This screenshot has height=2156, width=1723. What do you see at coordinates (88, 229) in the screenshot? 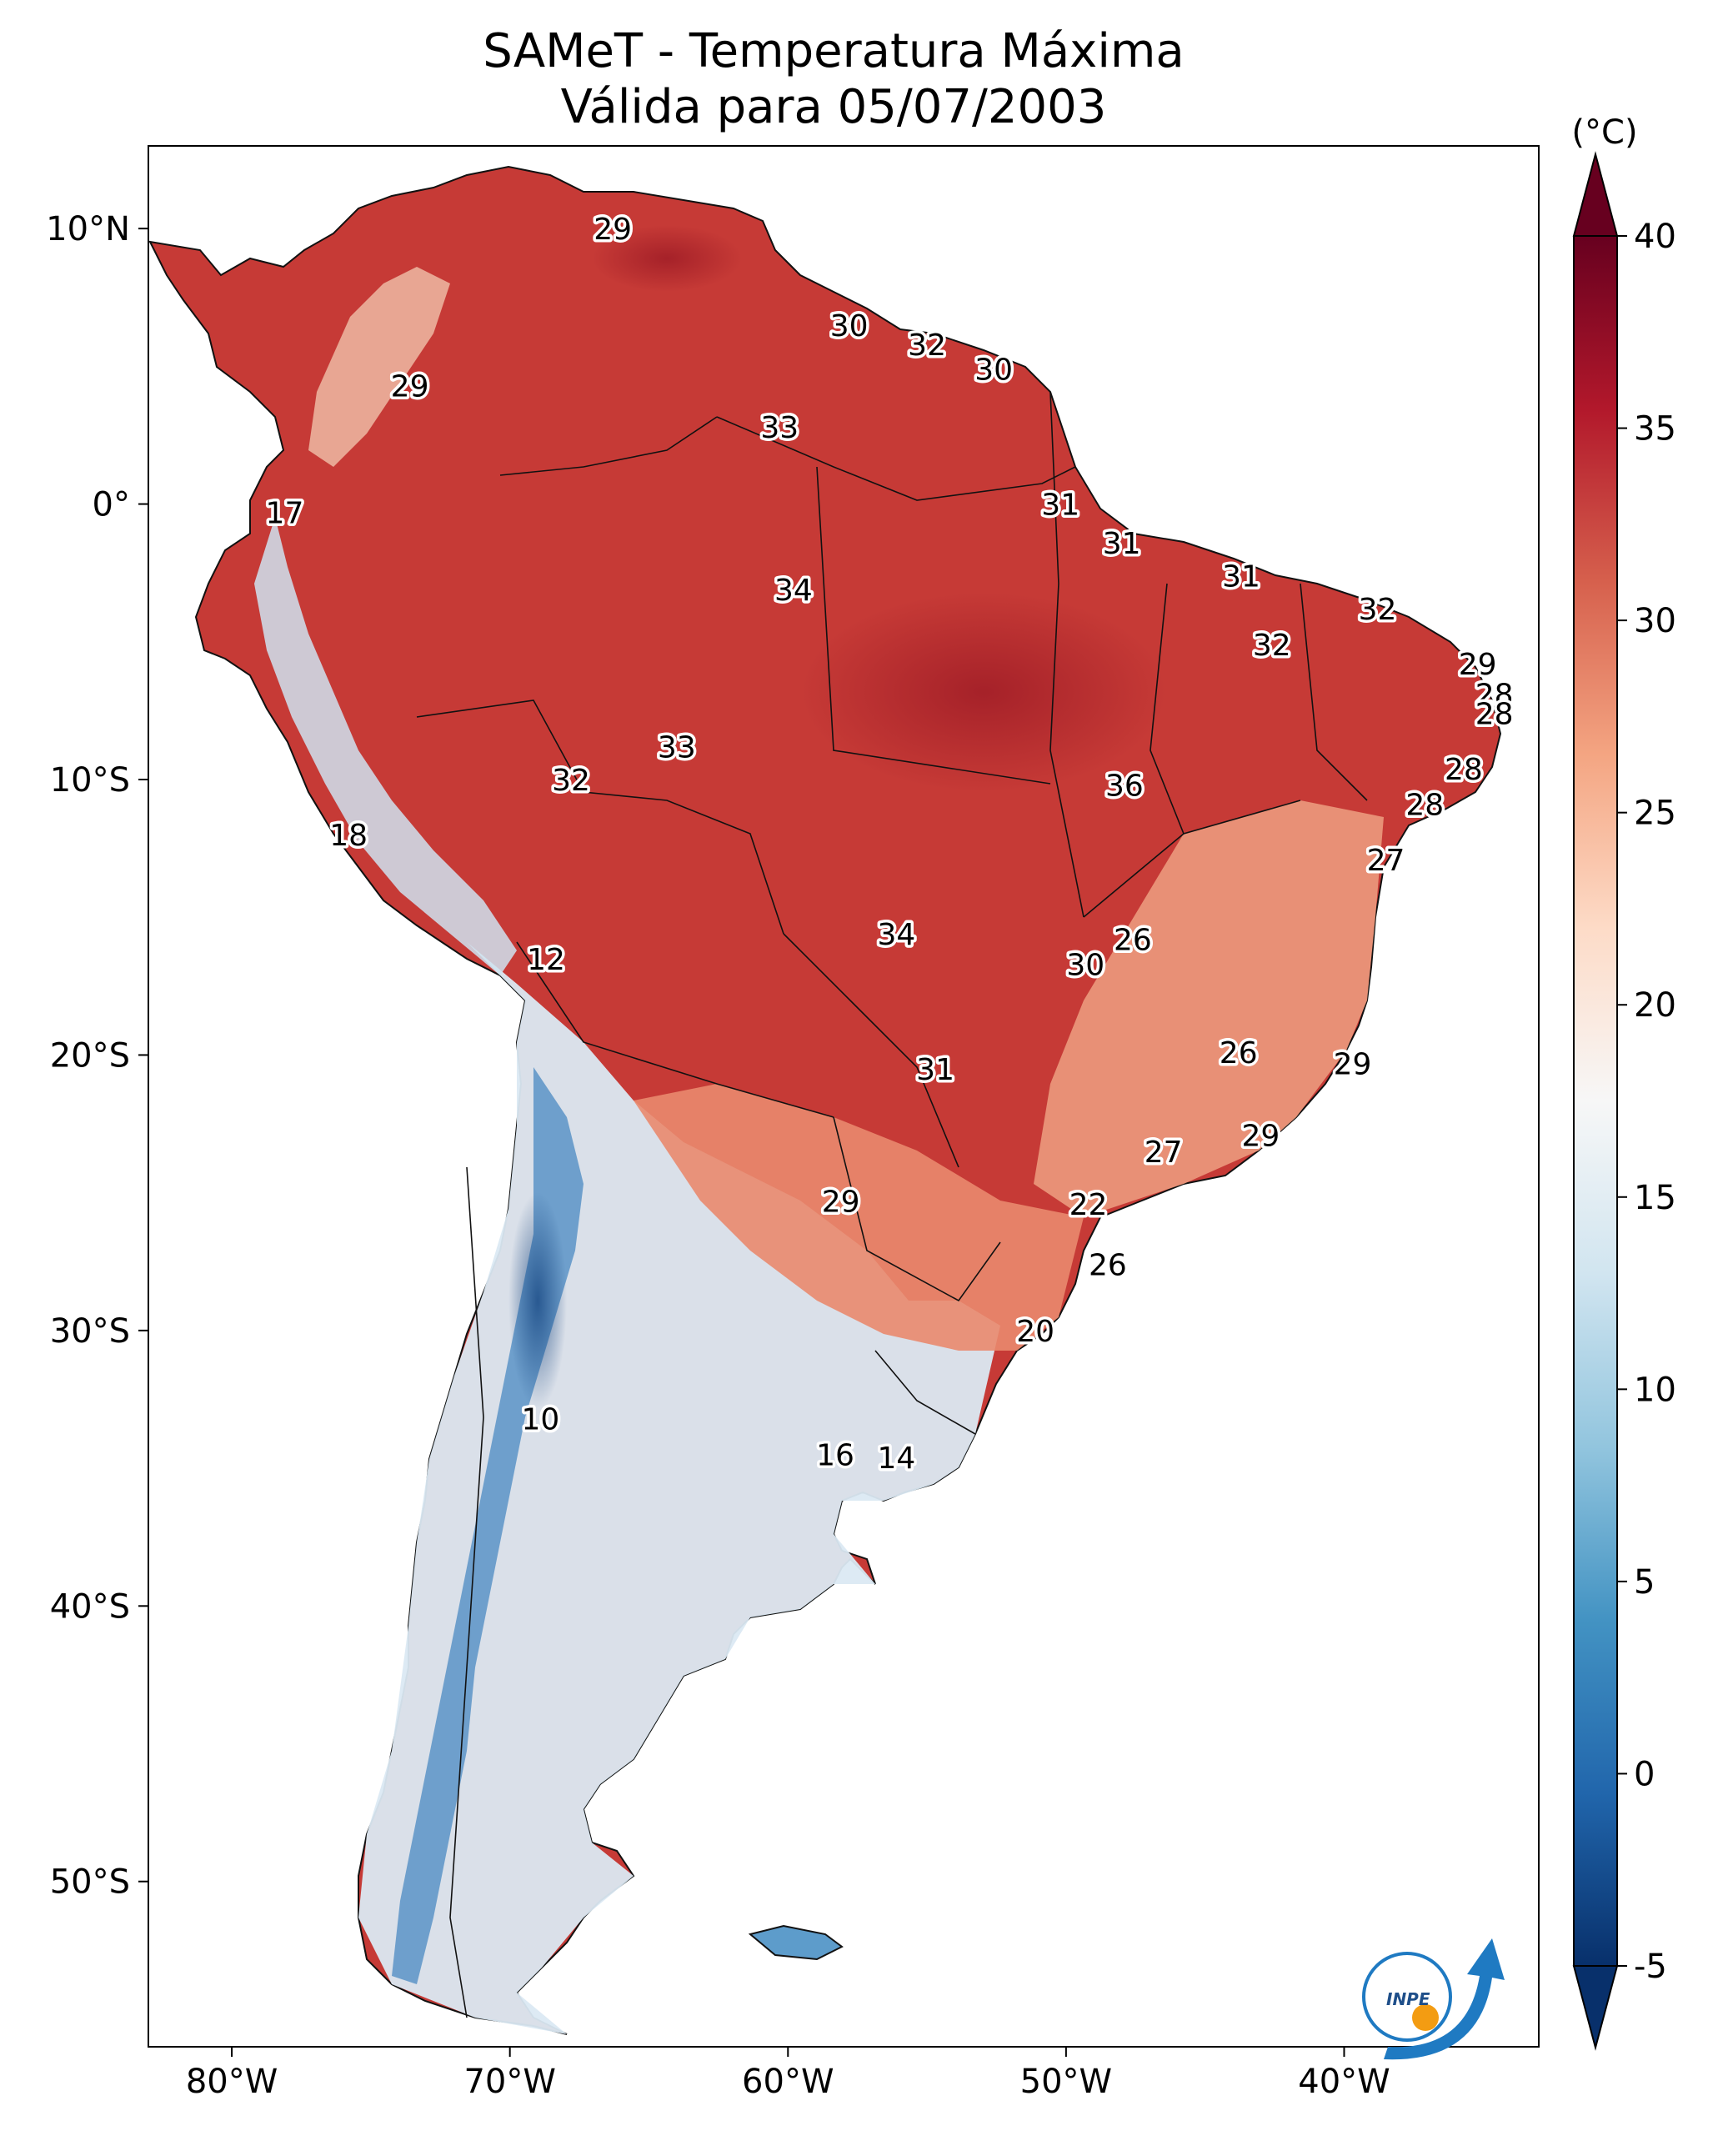
I see `y-tick-label: 10°N` at bounding box center [88, 229].